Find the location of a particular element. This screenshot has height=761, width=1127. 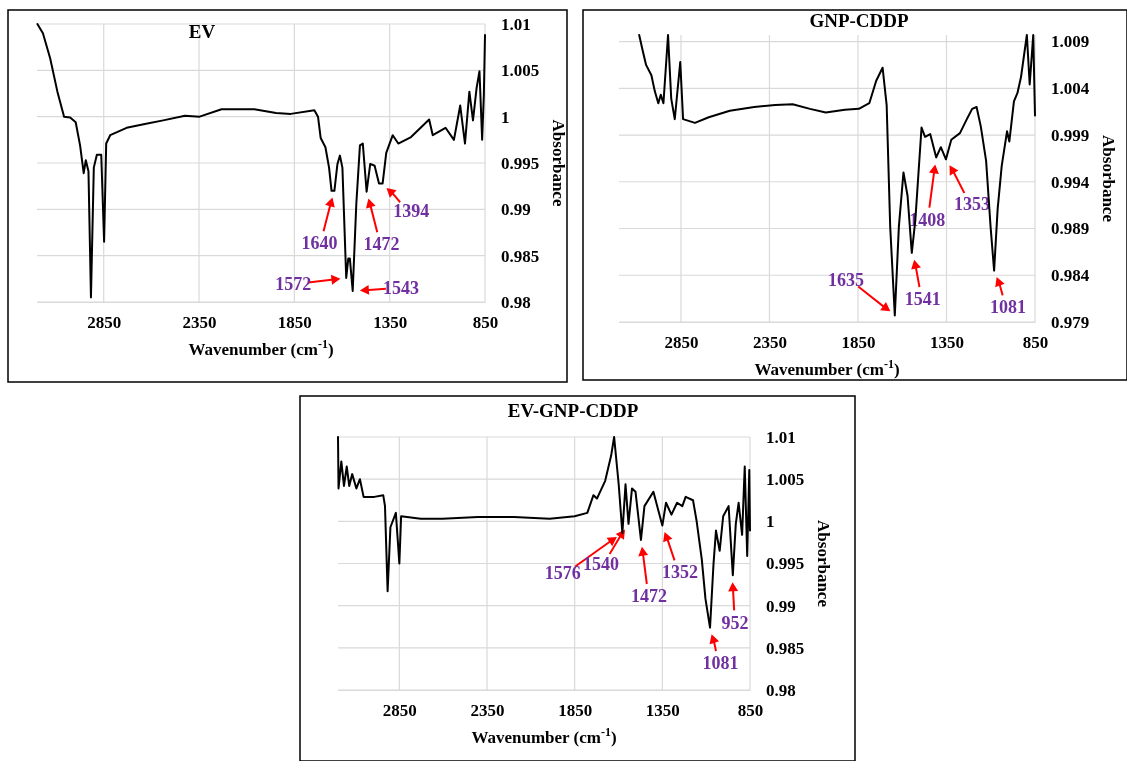

annotation: 1540 is located at coordinates (601, 564).